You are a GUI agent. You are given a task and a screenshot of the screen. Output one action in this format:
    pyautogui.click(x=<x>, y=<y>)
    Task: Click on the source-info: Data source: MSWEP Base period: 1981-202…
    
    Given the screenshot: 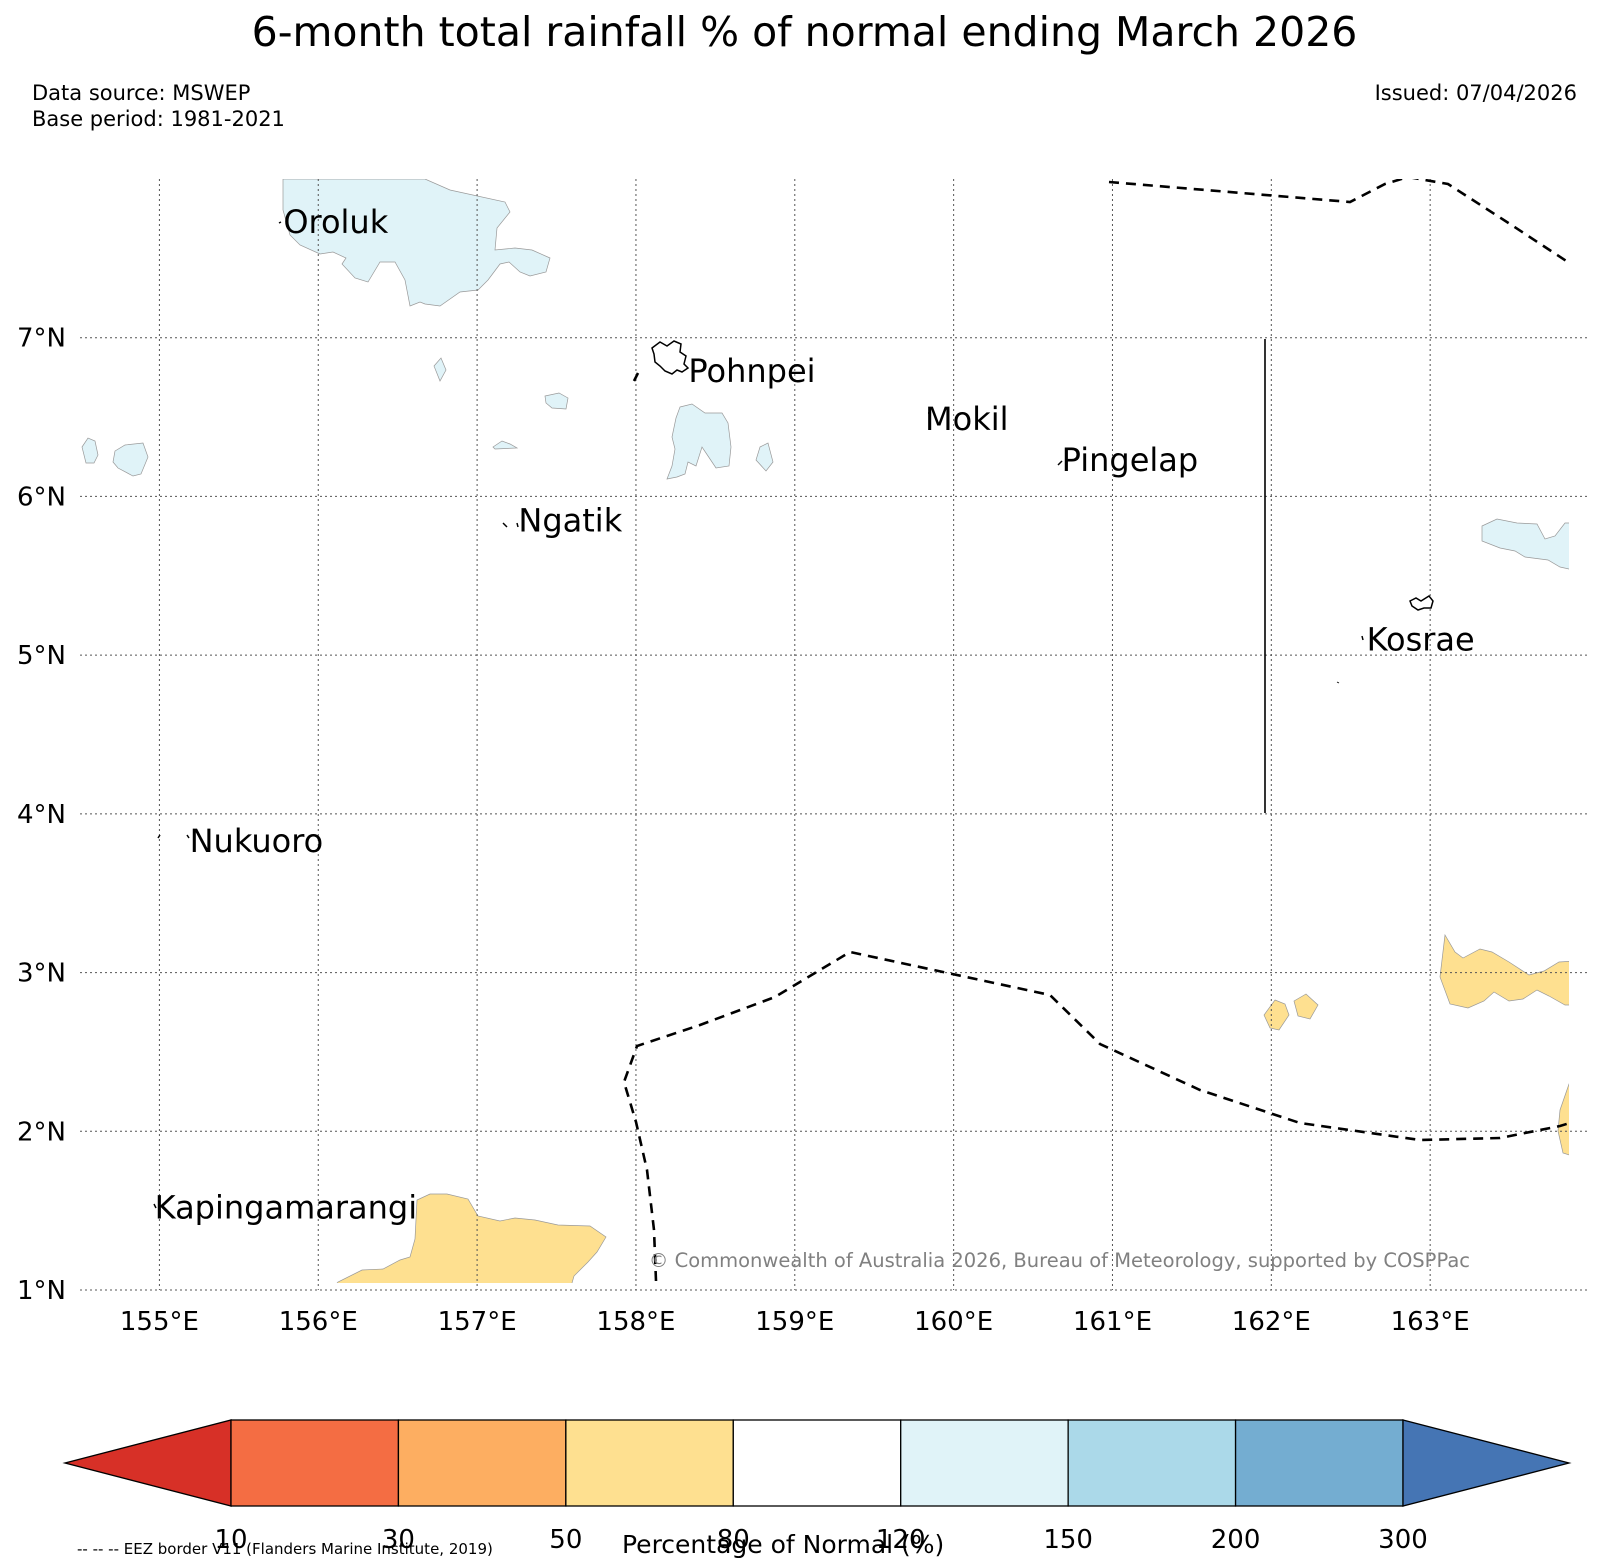 What is the action you would take?
    pyautogui.click(x=158, y=106)
    